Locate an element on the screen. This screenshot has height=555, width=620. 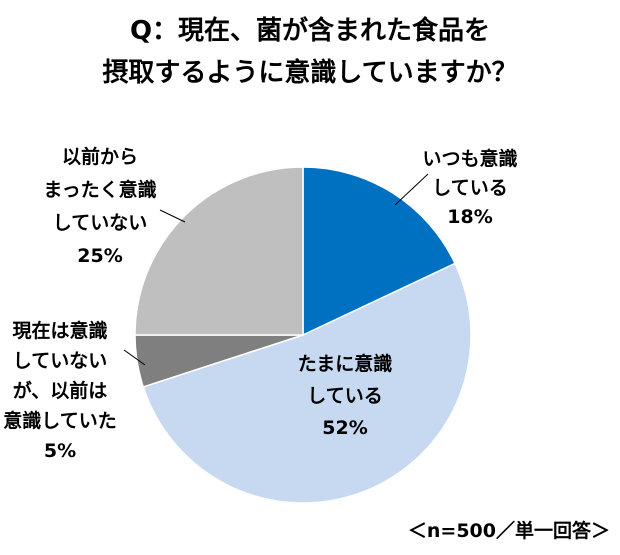
slice-label-3-line-0: 以前から is located at coordinates (100, 156).